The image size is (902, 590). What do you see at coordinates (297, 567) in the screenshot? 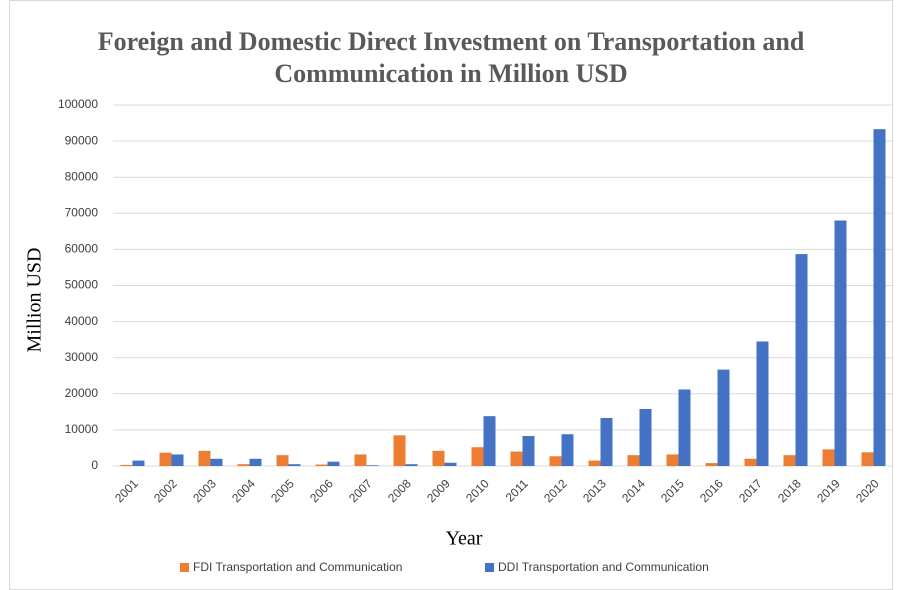
I see `legend-label: FDI Transportation and Communication` at bounding box center [297, 567].